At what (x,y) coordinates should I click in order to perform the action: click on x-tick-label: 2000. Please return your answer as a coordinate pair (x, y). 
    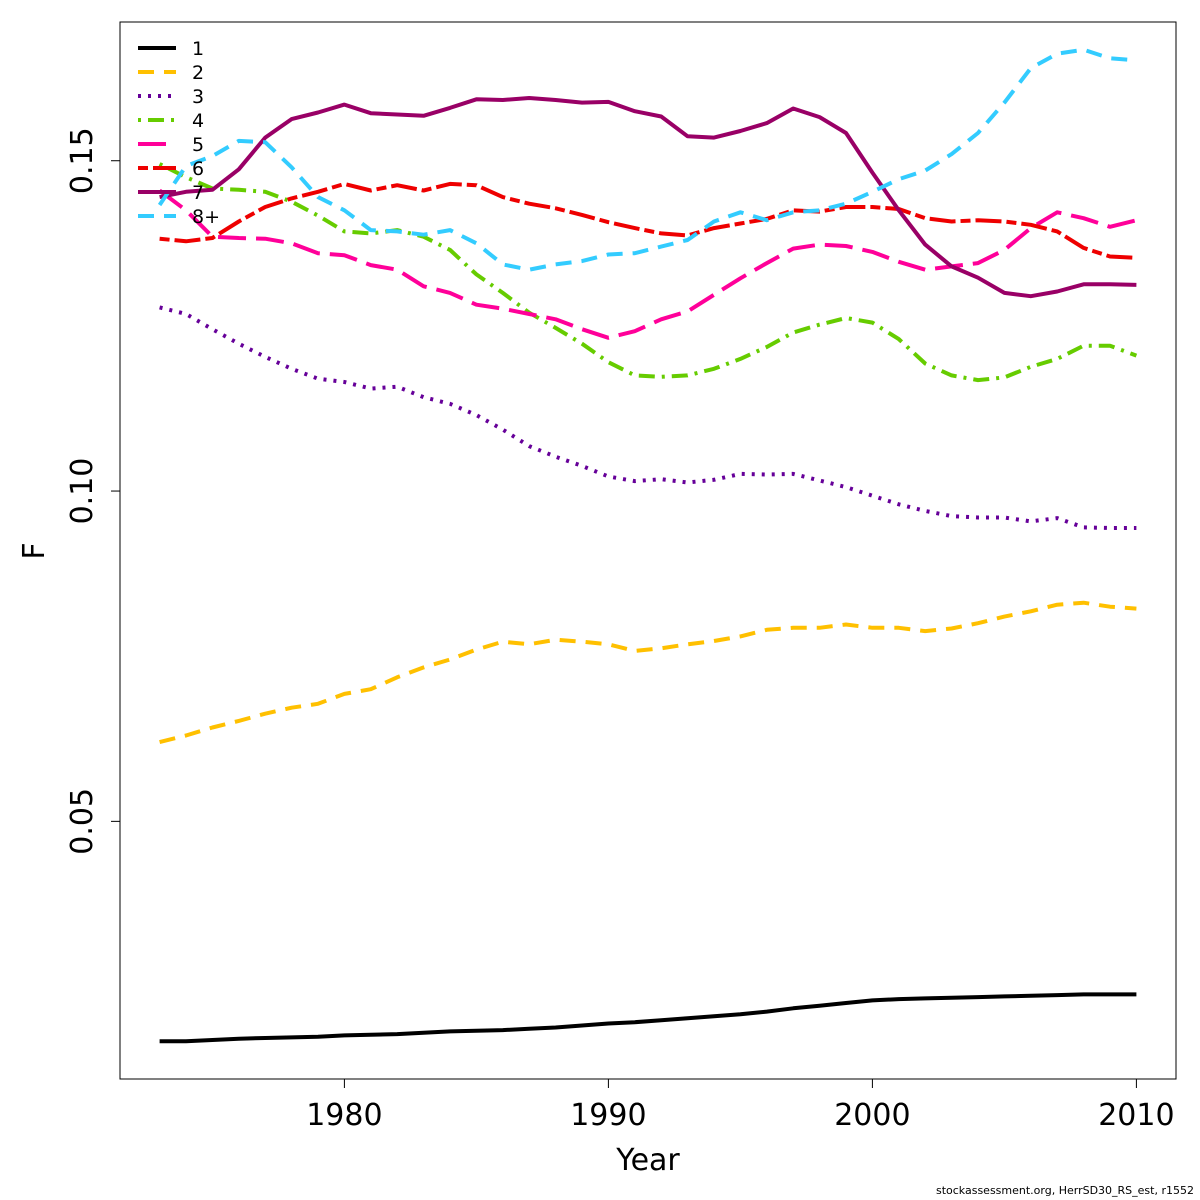
    Looking at the image, I should click on (872, 1115).